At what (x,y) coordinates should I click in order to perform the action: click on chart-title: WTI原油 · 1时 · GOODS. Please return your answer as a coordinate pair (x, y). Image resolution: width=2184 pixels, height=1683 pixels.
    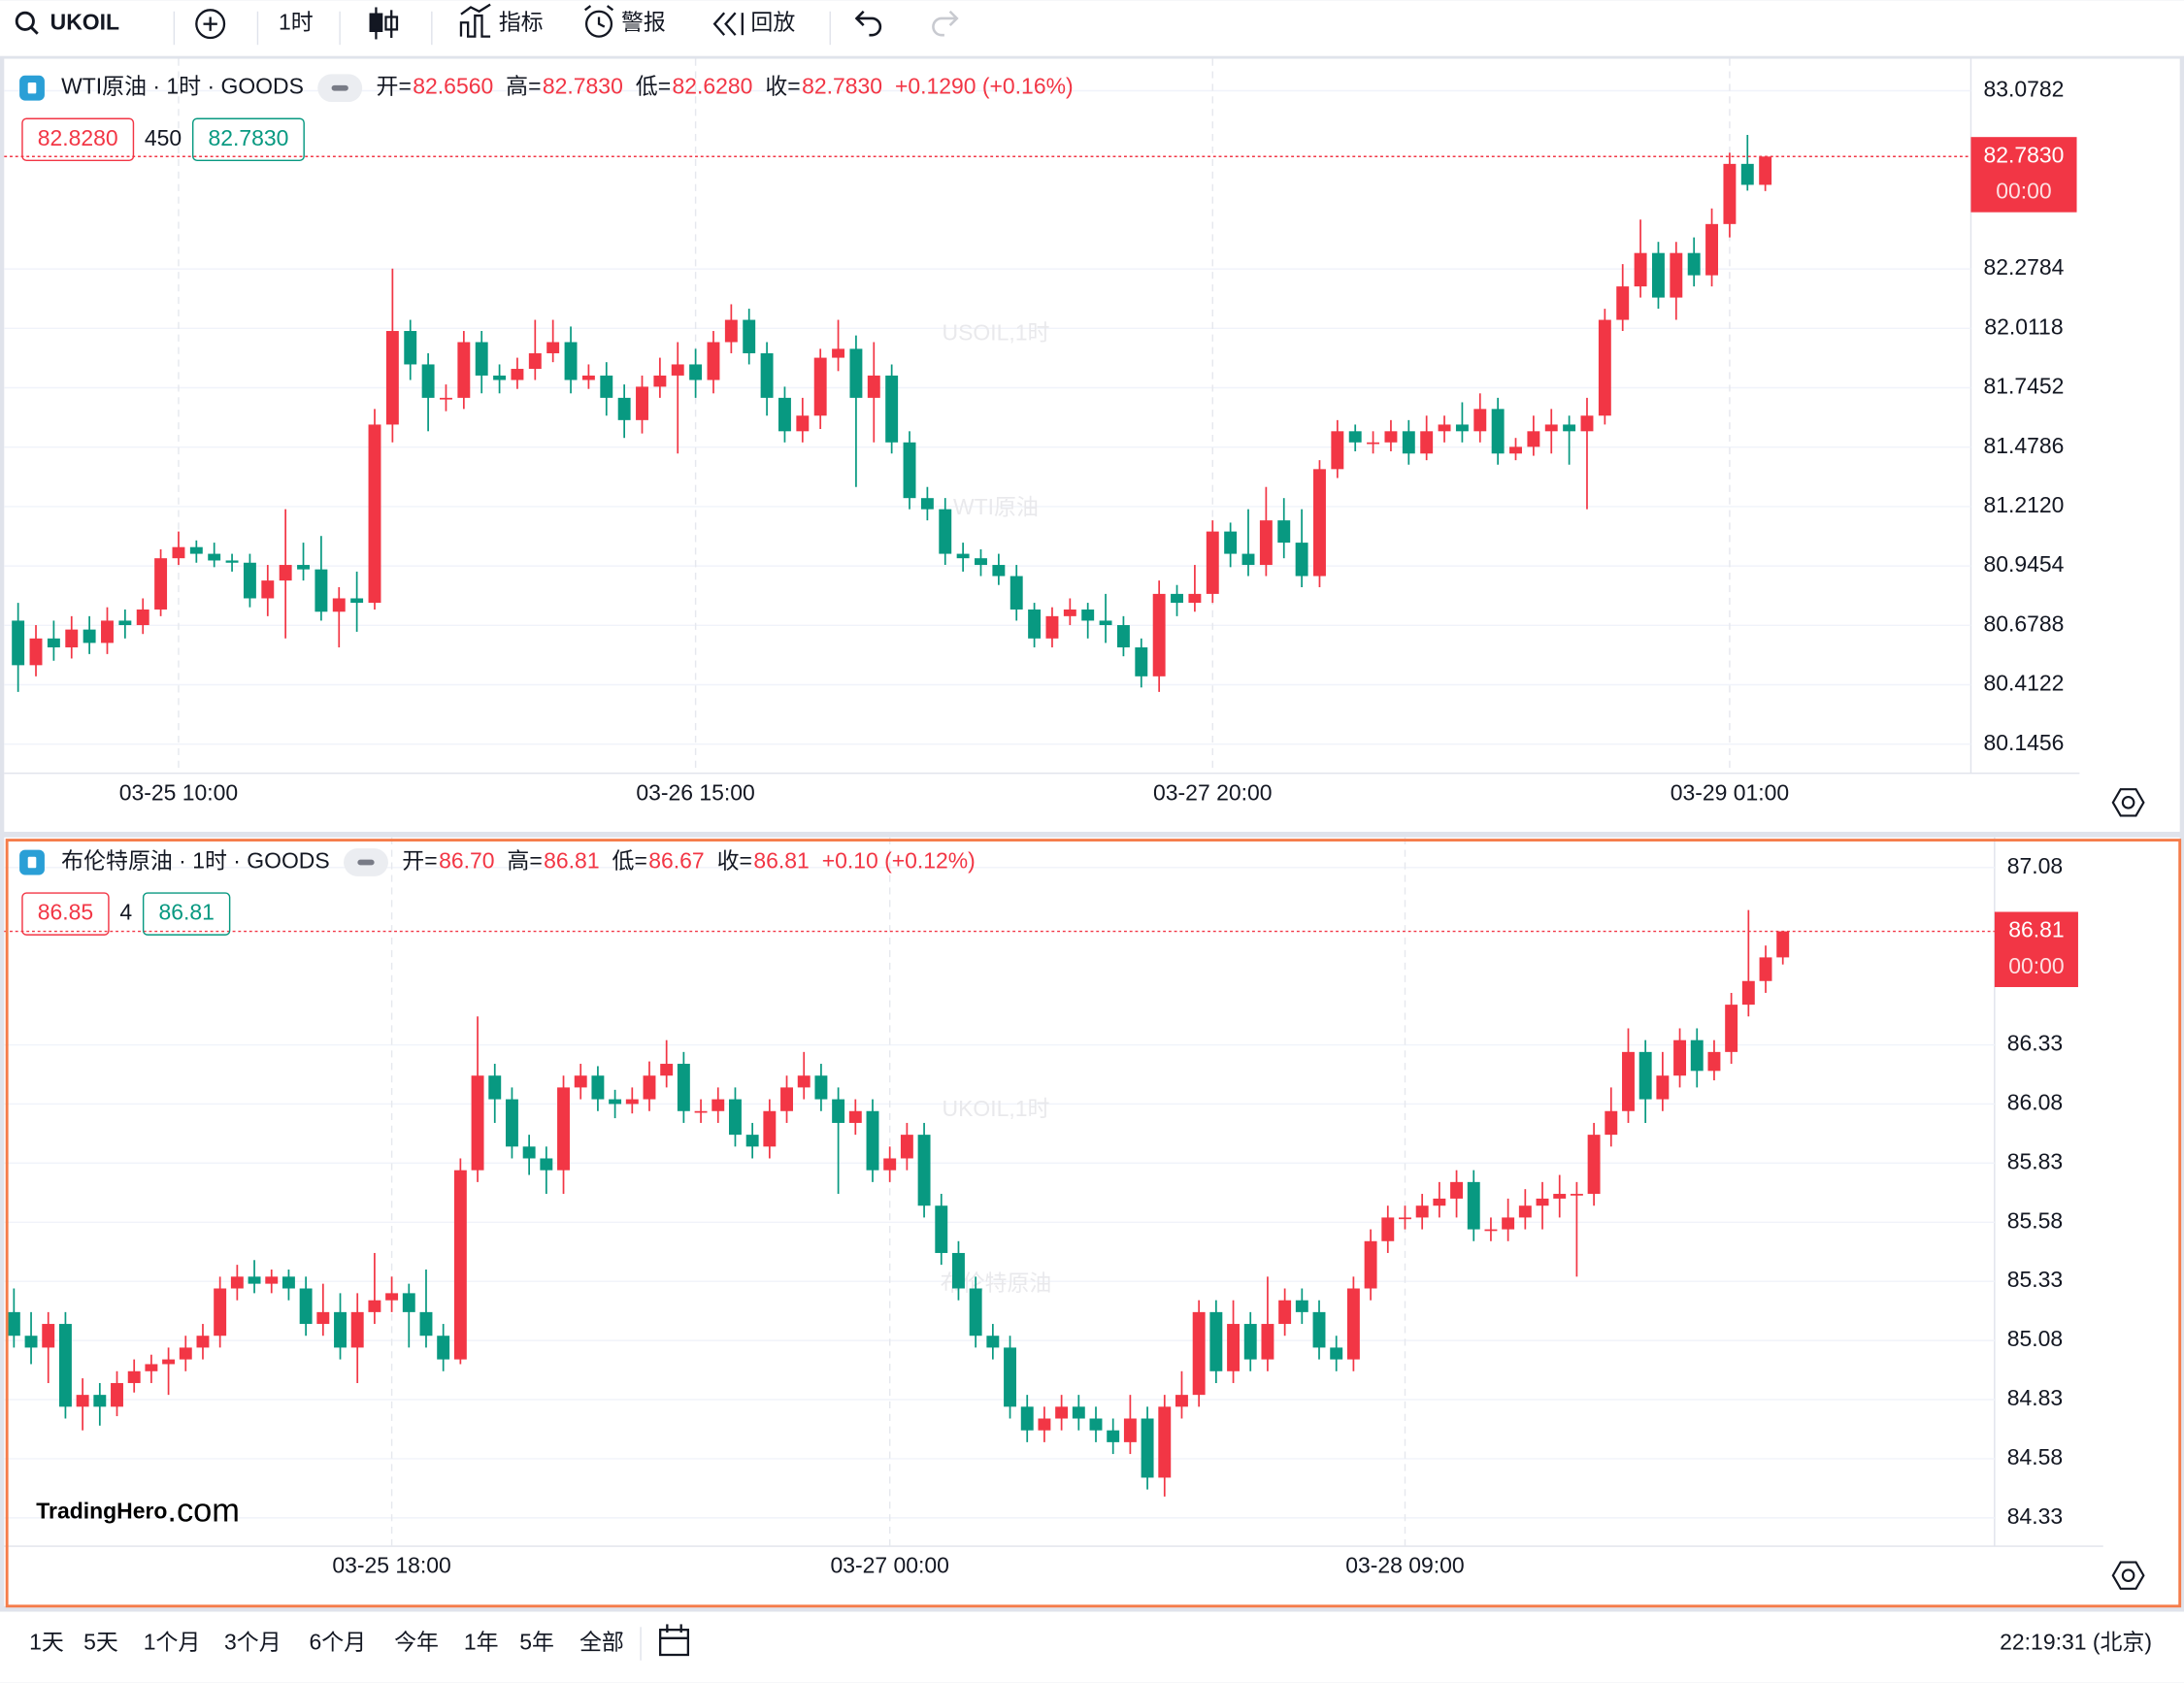
    Looking at the image, I should click on (182, 86).